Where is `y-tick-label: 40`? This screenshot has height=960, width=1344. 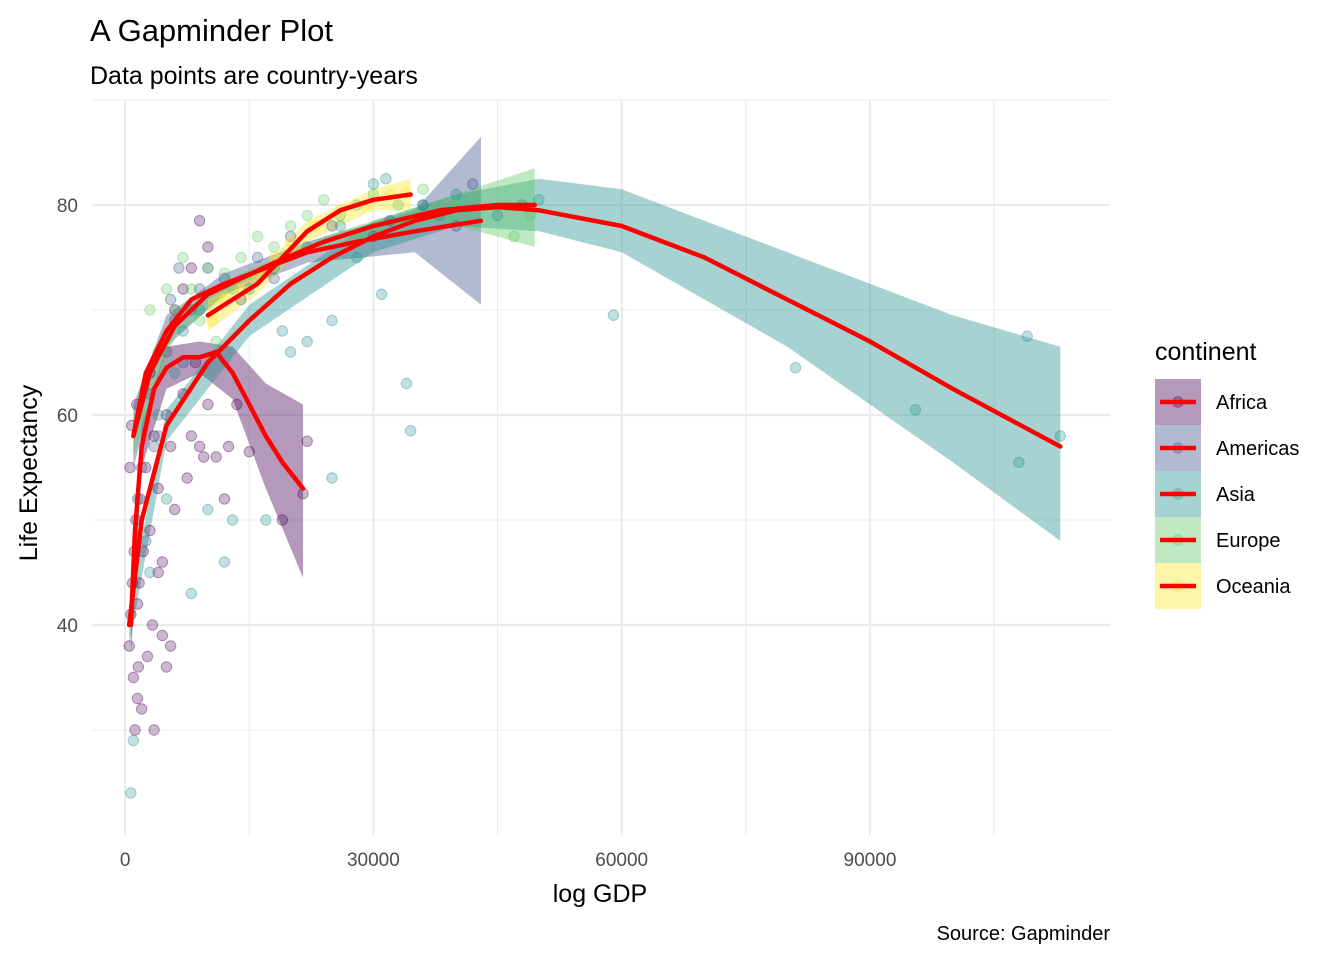
y-tick-label: 40 is located at coordinates (67, 626).